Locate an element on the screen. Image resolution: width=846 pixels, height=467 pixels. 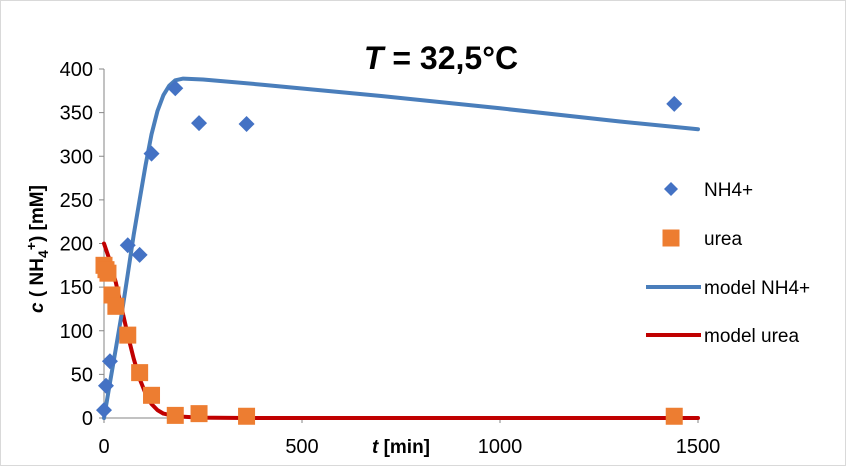
y-tick-label: 250 is located at coordinates (76, 201).